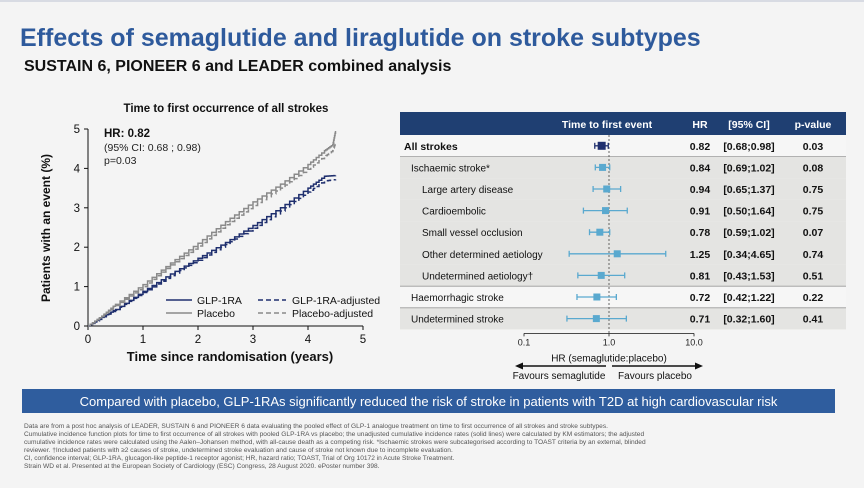 This screenshot has width=864, height=488. I want to click on favours-right-arrowhead, so click(699, 366).